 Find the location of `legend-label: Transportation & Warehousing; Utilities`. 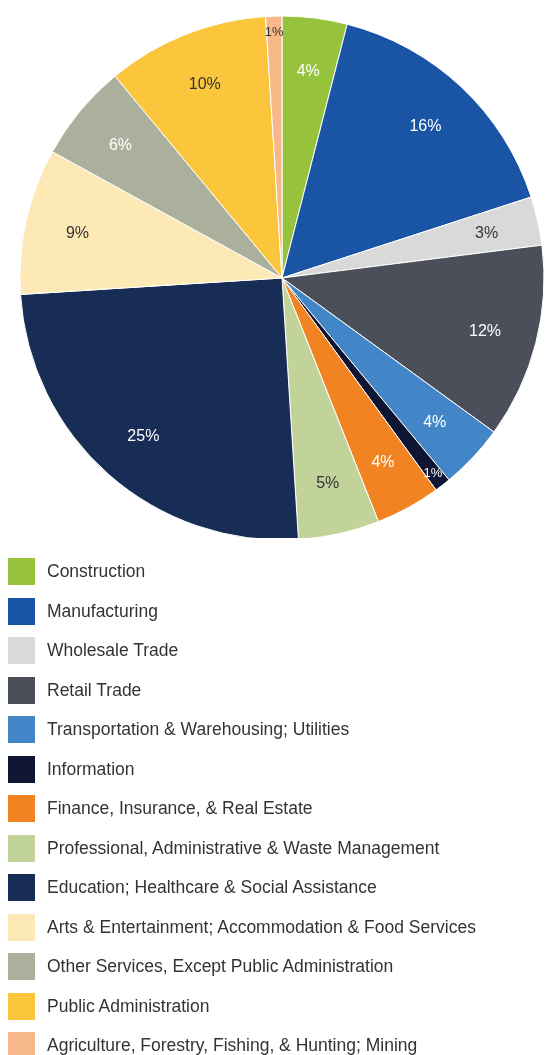

legend-label: Transportation & Warehousing; Utilities is located at coordinates (198, 730).